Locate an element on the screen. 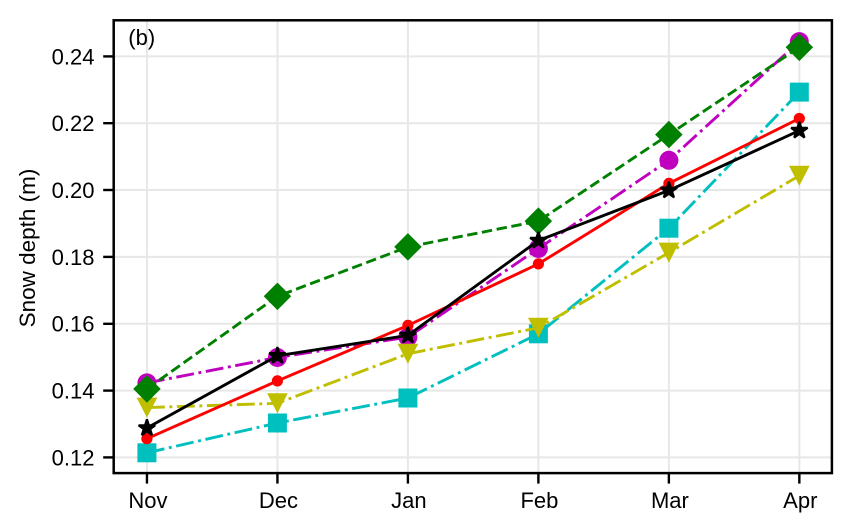 This screenshot has width=852, height=532. svg-text: (b) is located at coordinates (141, 37).